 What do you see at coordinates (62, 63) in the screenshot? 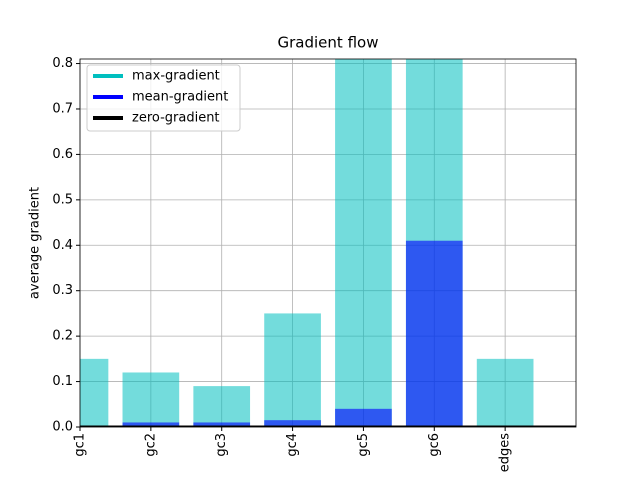
I see `y-tick-label: 0.8` at bounding box center [62, 63].